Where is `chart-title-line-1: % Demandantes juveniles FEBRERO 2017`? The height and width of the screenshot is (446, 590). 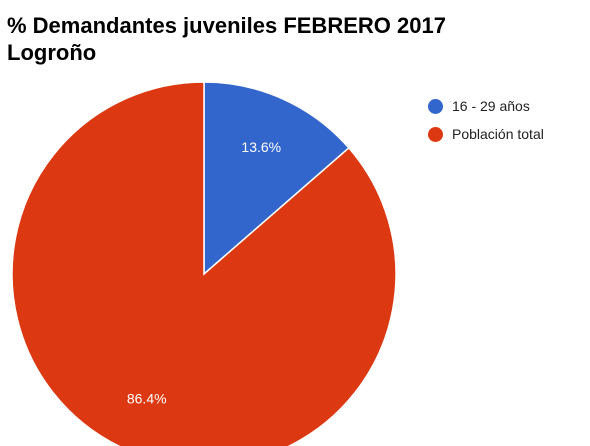
chart-title-line-1: % Demandantes juveniles FEBRERO 2017 is located at coordinates (226, 25).